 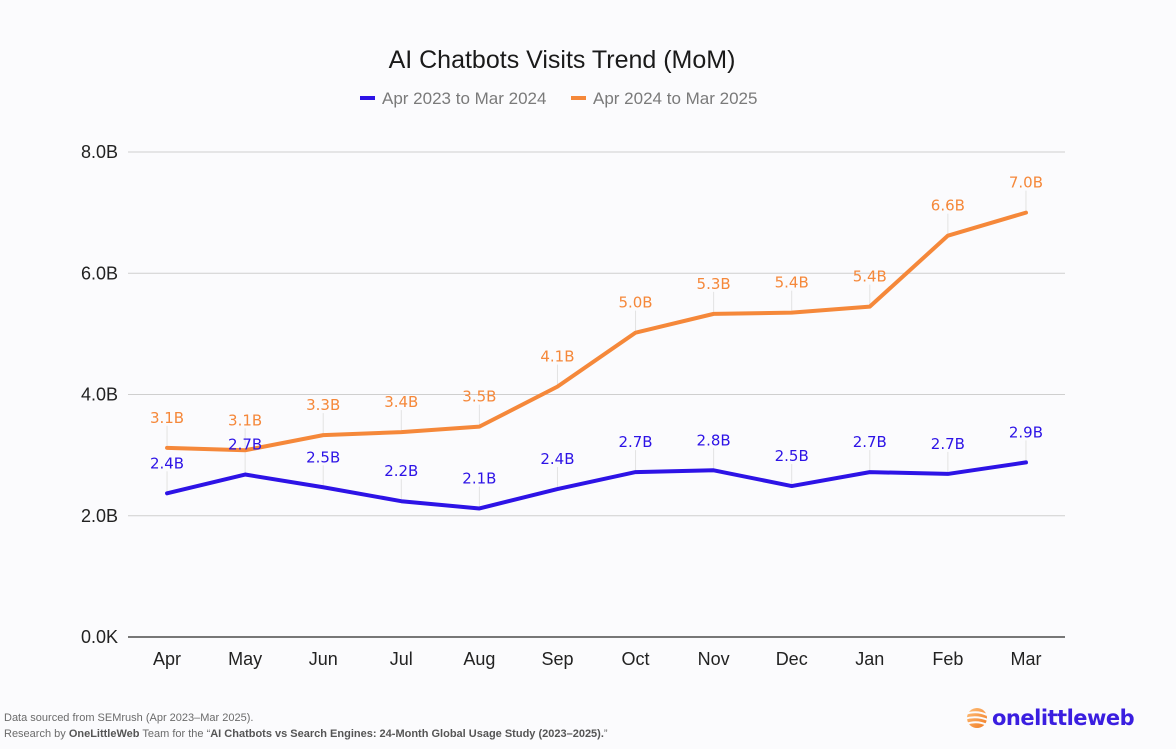 What do you see at coordinates (1026, 432) in the screenshot?
I see `data-label: 2.9B` at bounding box center [1026, 432].